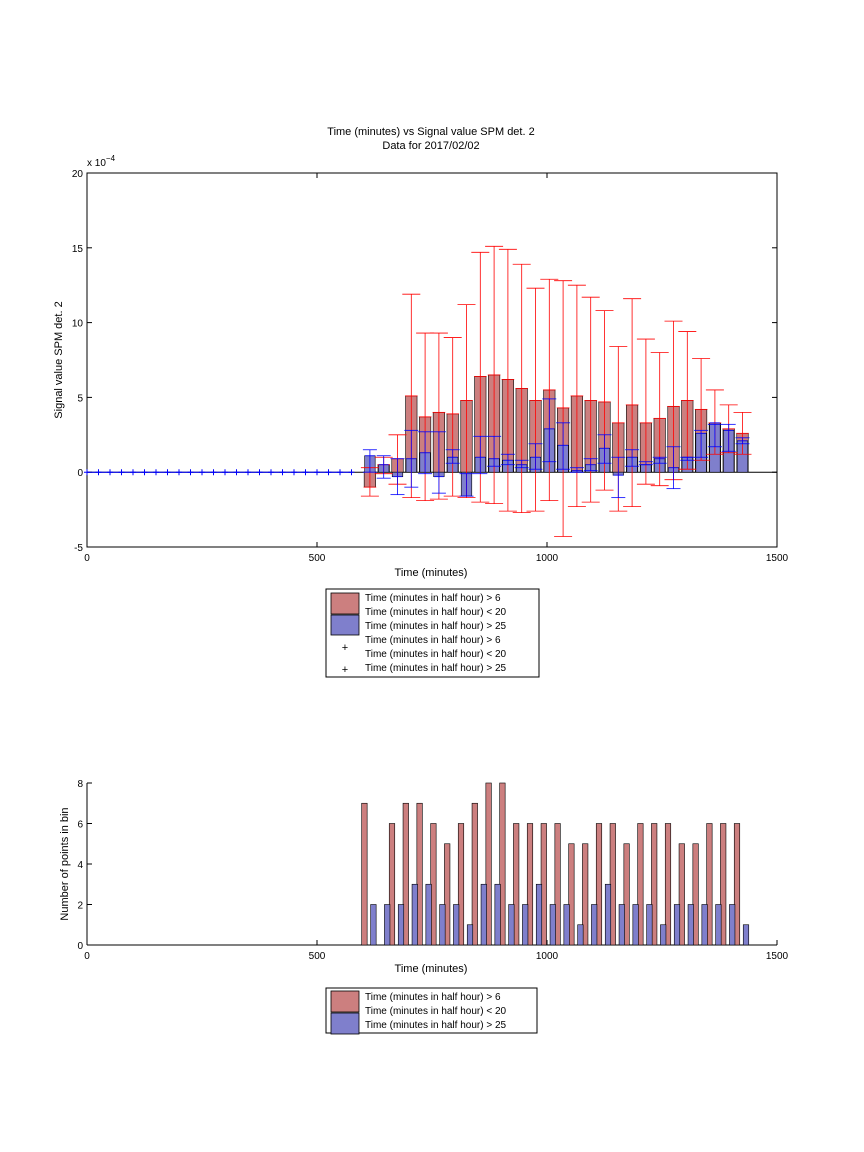  Describe the element at coordinates (436, 626) in the screenshot. I see `legend-1-label-3: Time (minutes in half hour) > 25` at that location.